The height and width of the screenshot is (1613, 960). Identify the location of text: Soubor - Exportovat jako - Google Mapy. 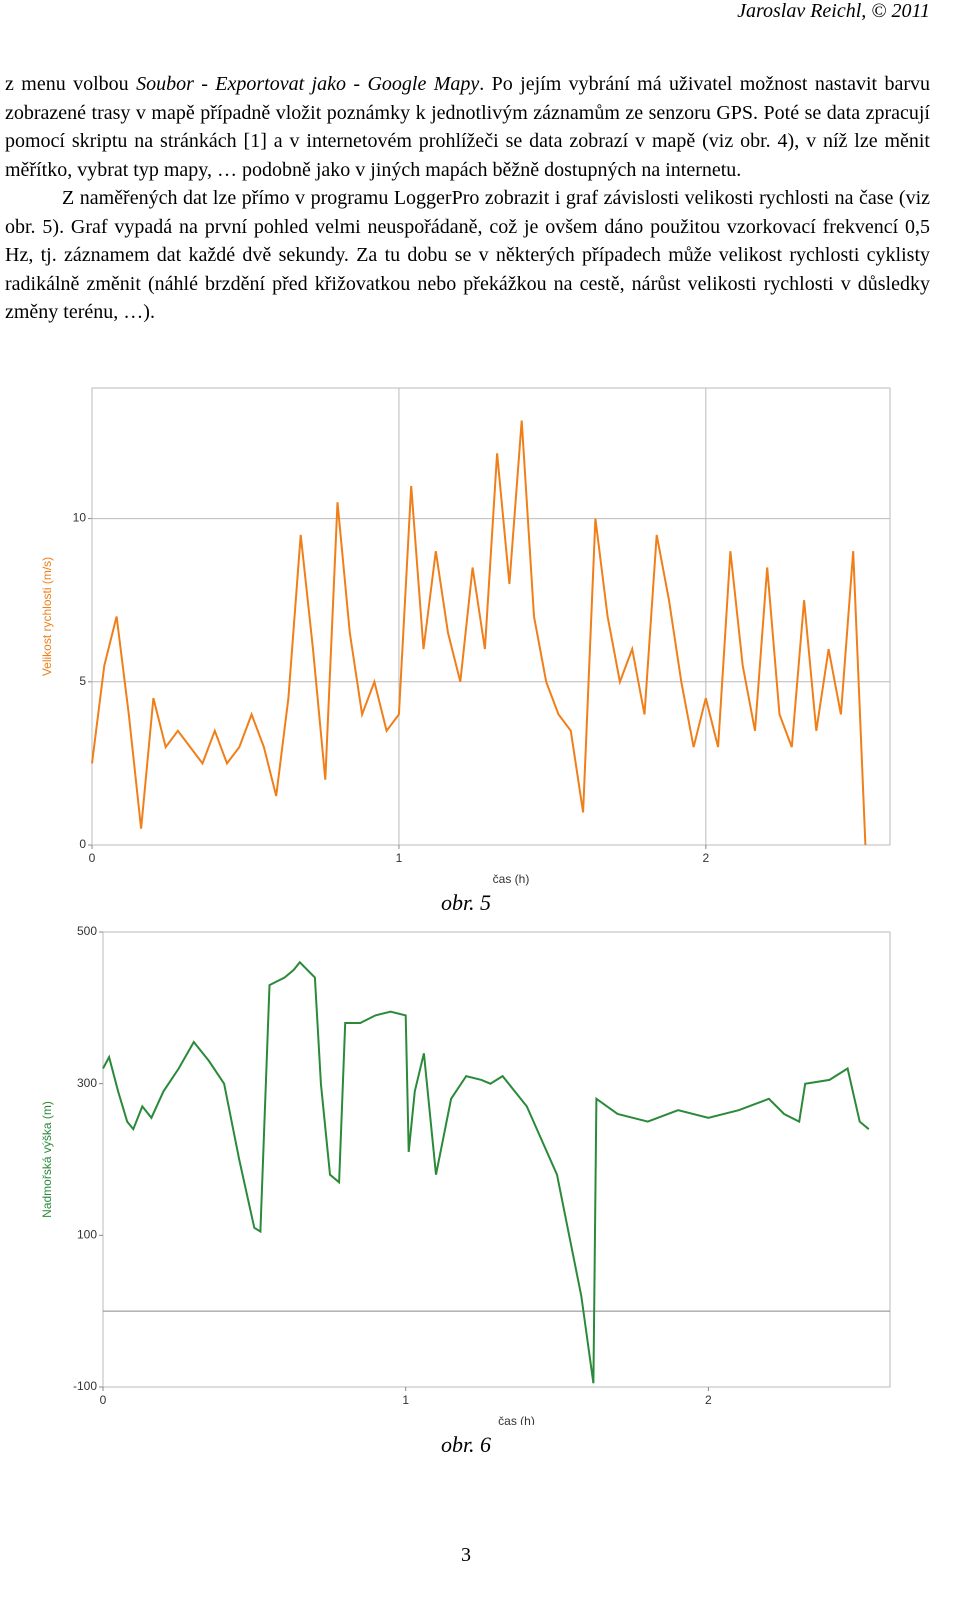
(308, 84).